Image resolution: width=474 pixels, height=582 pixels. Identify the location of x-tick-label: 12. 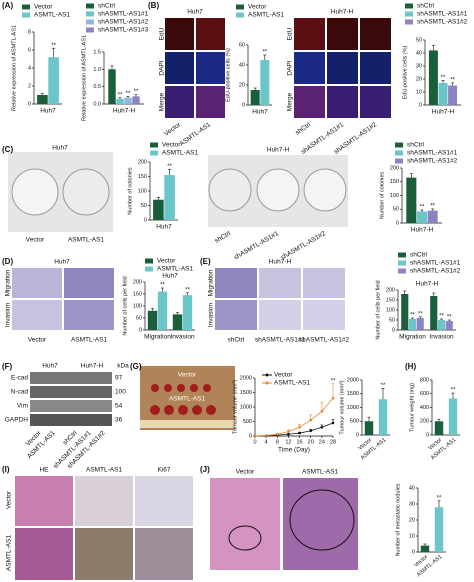
(288, 442).